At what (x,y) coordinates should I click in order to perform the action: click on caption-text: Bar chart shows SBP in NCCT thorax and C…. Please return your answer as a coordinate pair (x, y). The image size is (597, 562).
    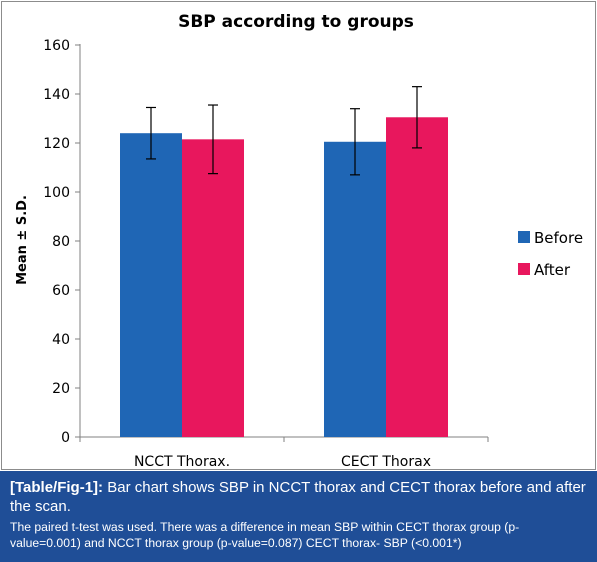
    Looking at the image, I should click on (298, 497).